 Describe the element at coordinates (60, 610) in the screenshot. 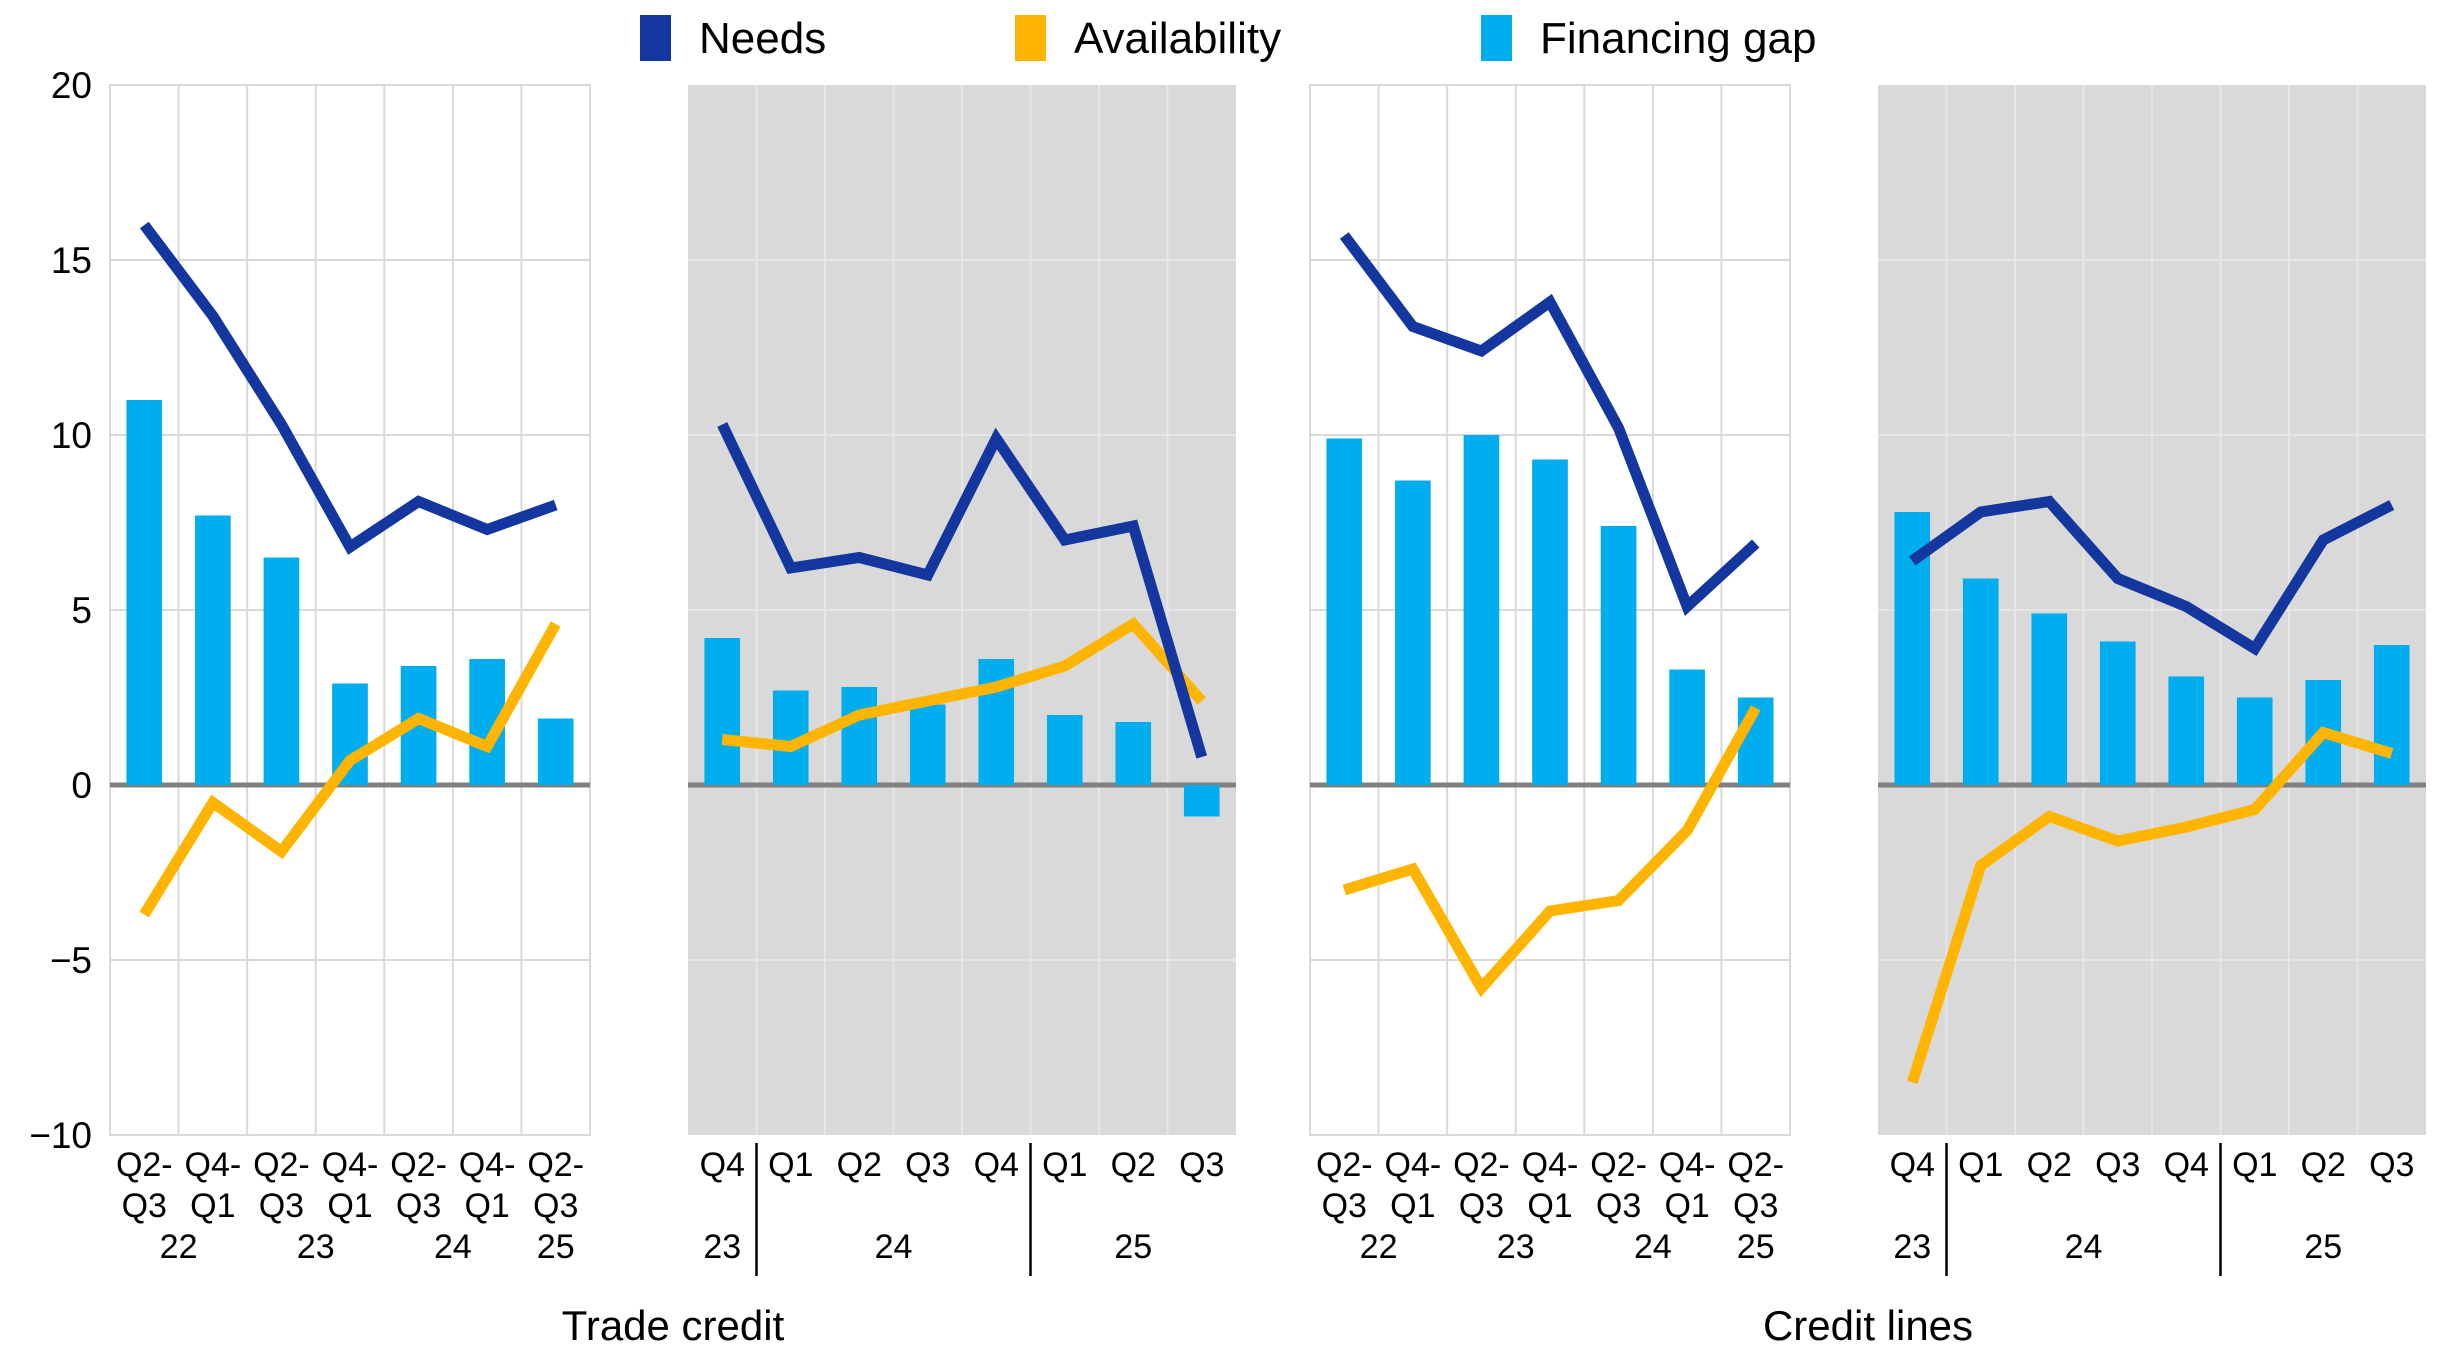

I see `y-axis: 20 15 10 5 0 −5 −10` at that location.